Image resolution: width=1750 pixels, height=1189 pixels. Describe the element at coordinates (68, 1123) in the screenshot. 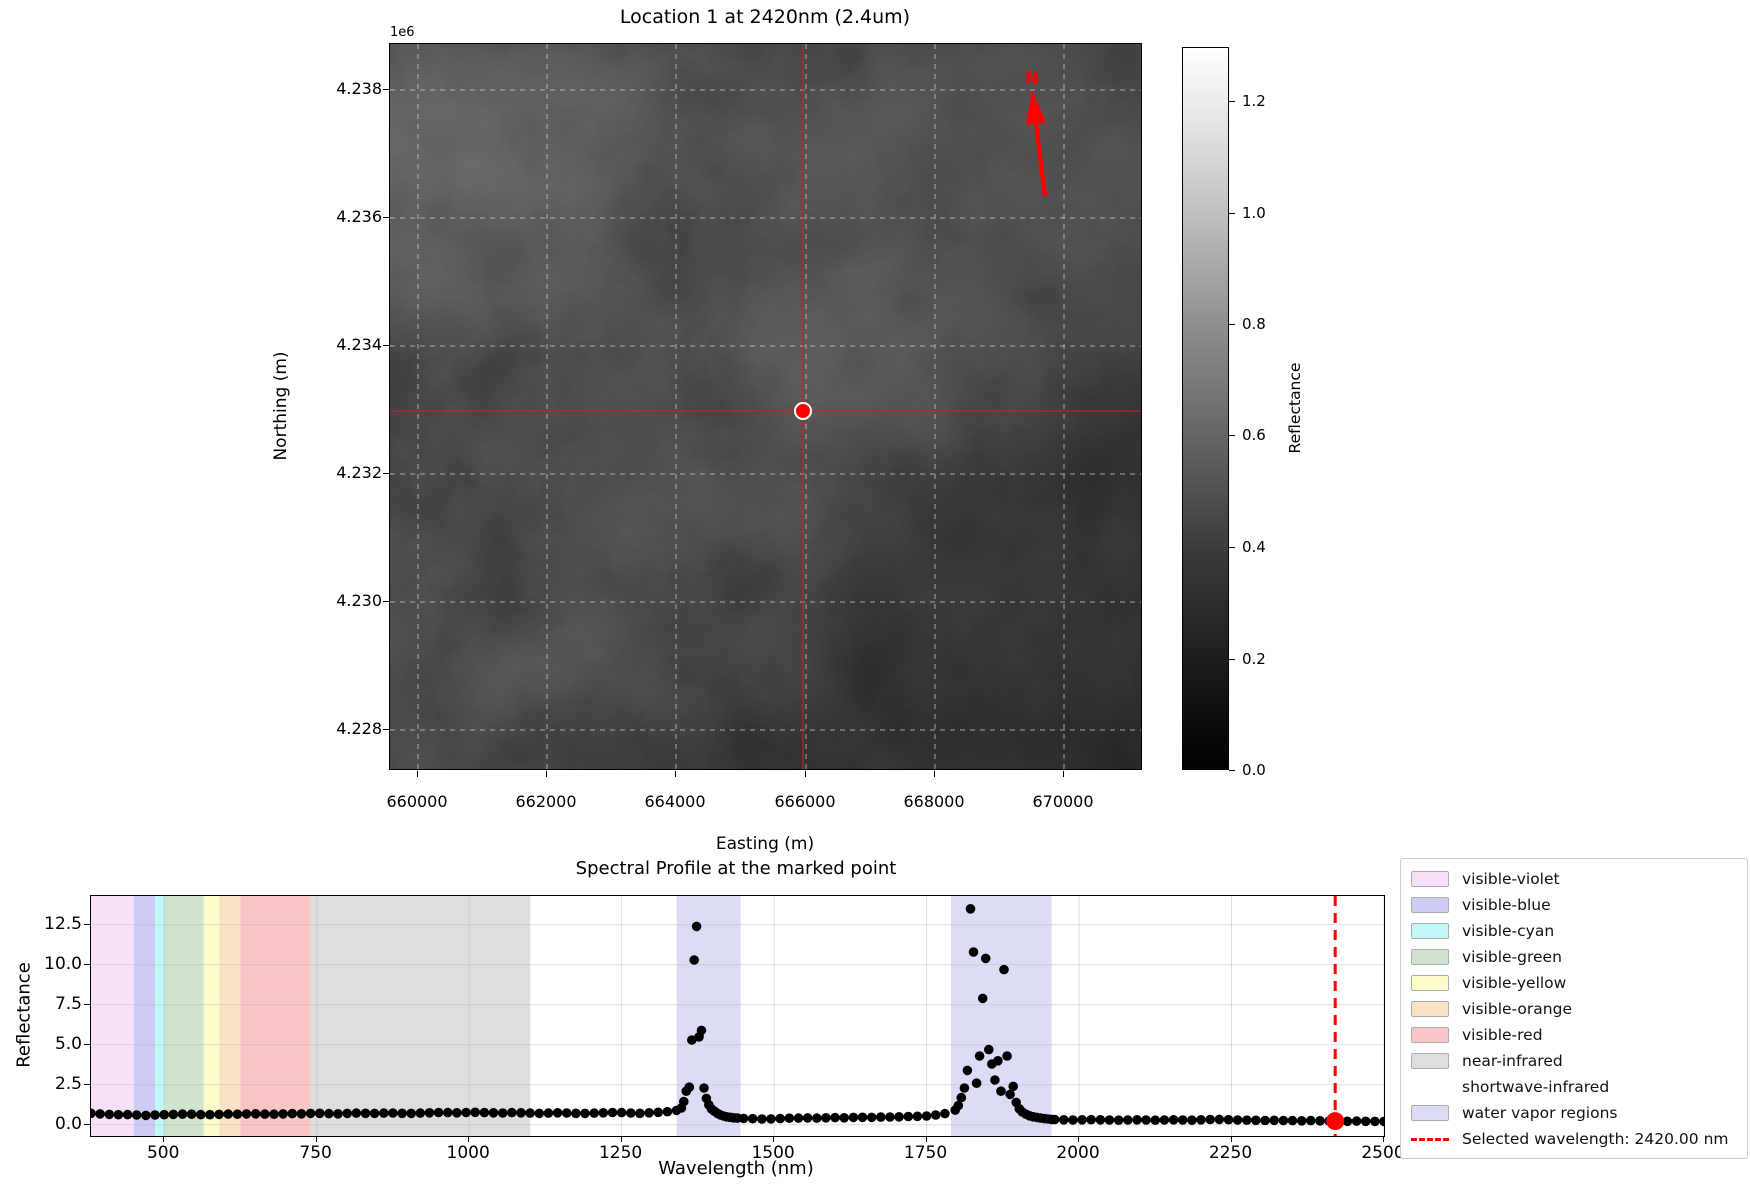

I see `spectral-y-tick-label: 0.0` at that location.